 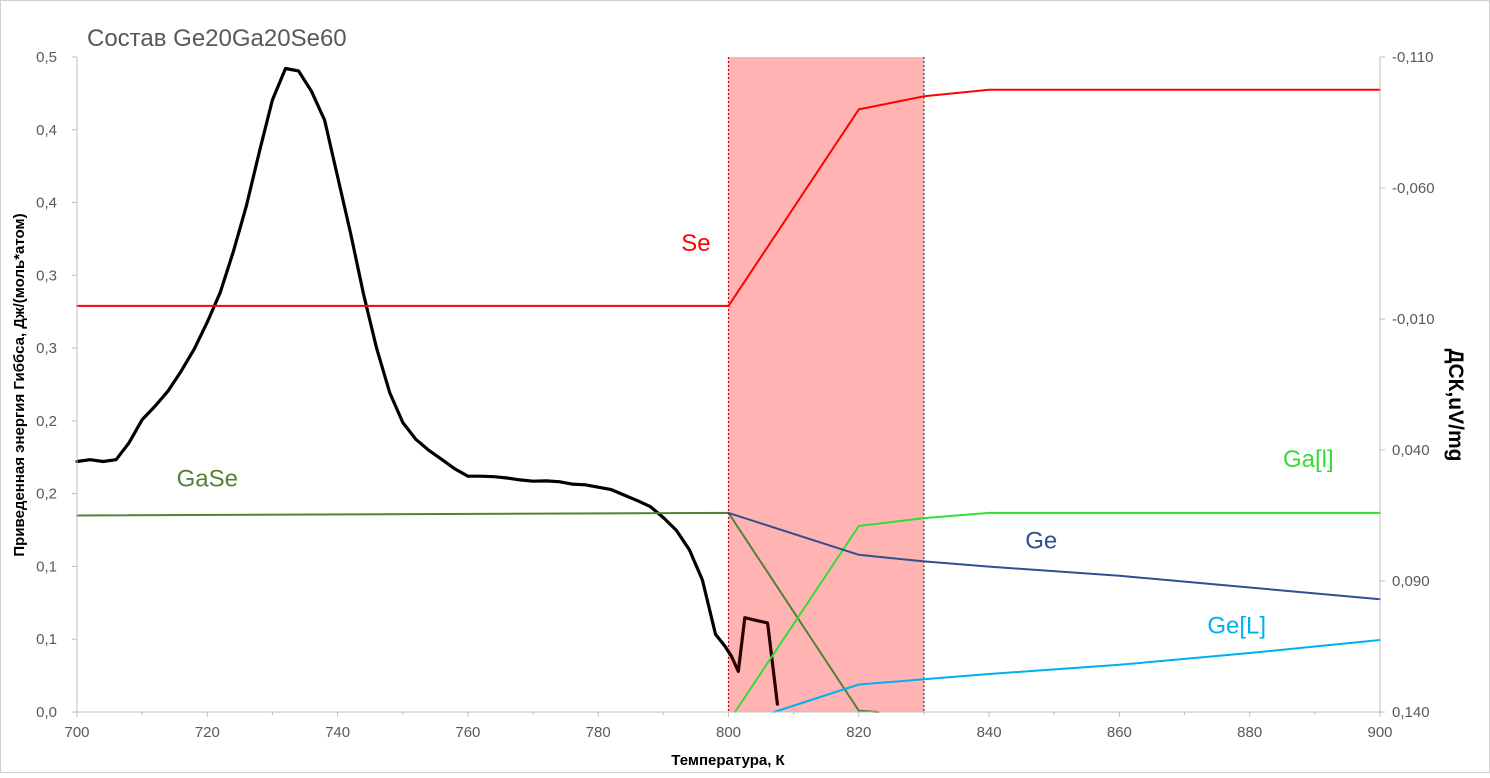 What do you see at coordinates (858, 732) in the screenshot?
I see `x-tick-label: 820` at bounding box center [858, 732].